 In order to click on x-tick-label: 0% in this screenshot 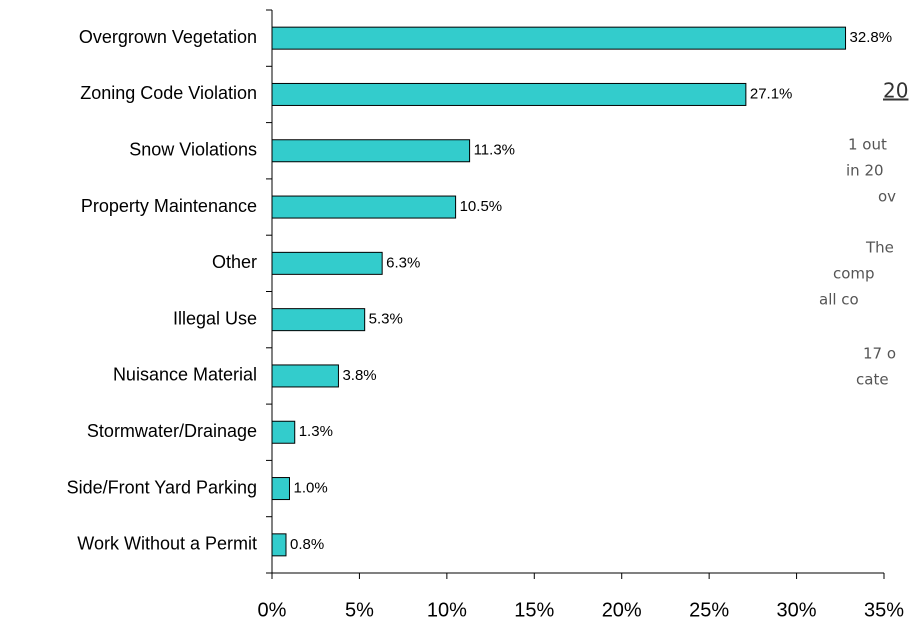, I will do `click(272, 610)`.